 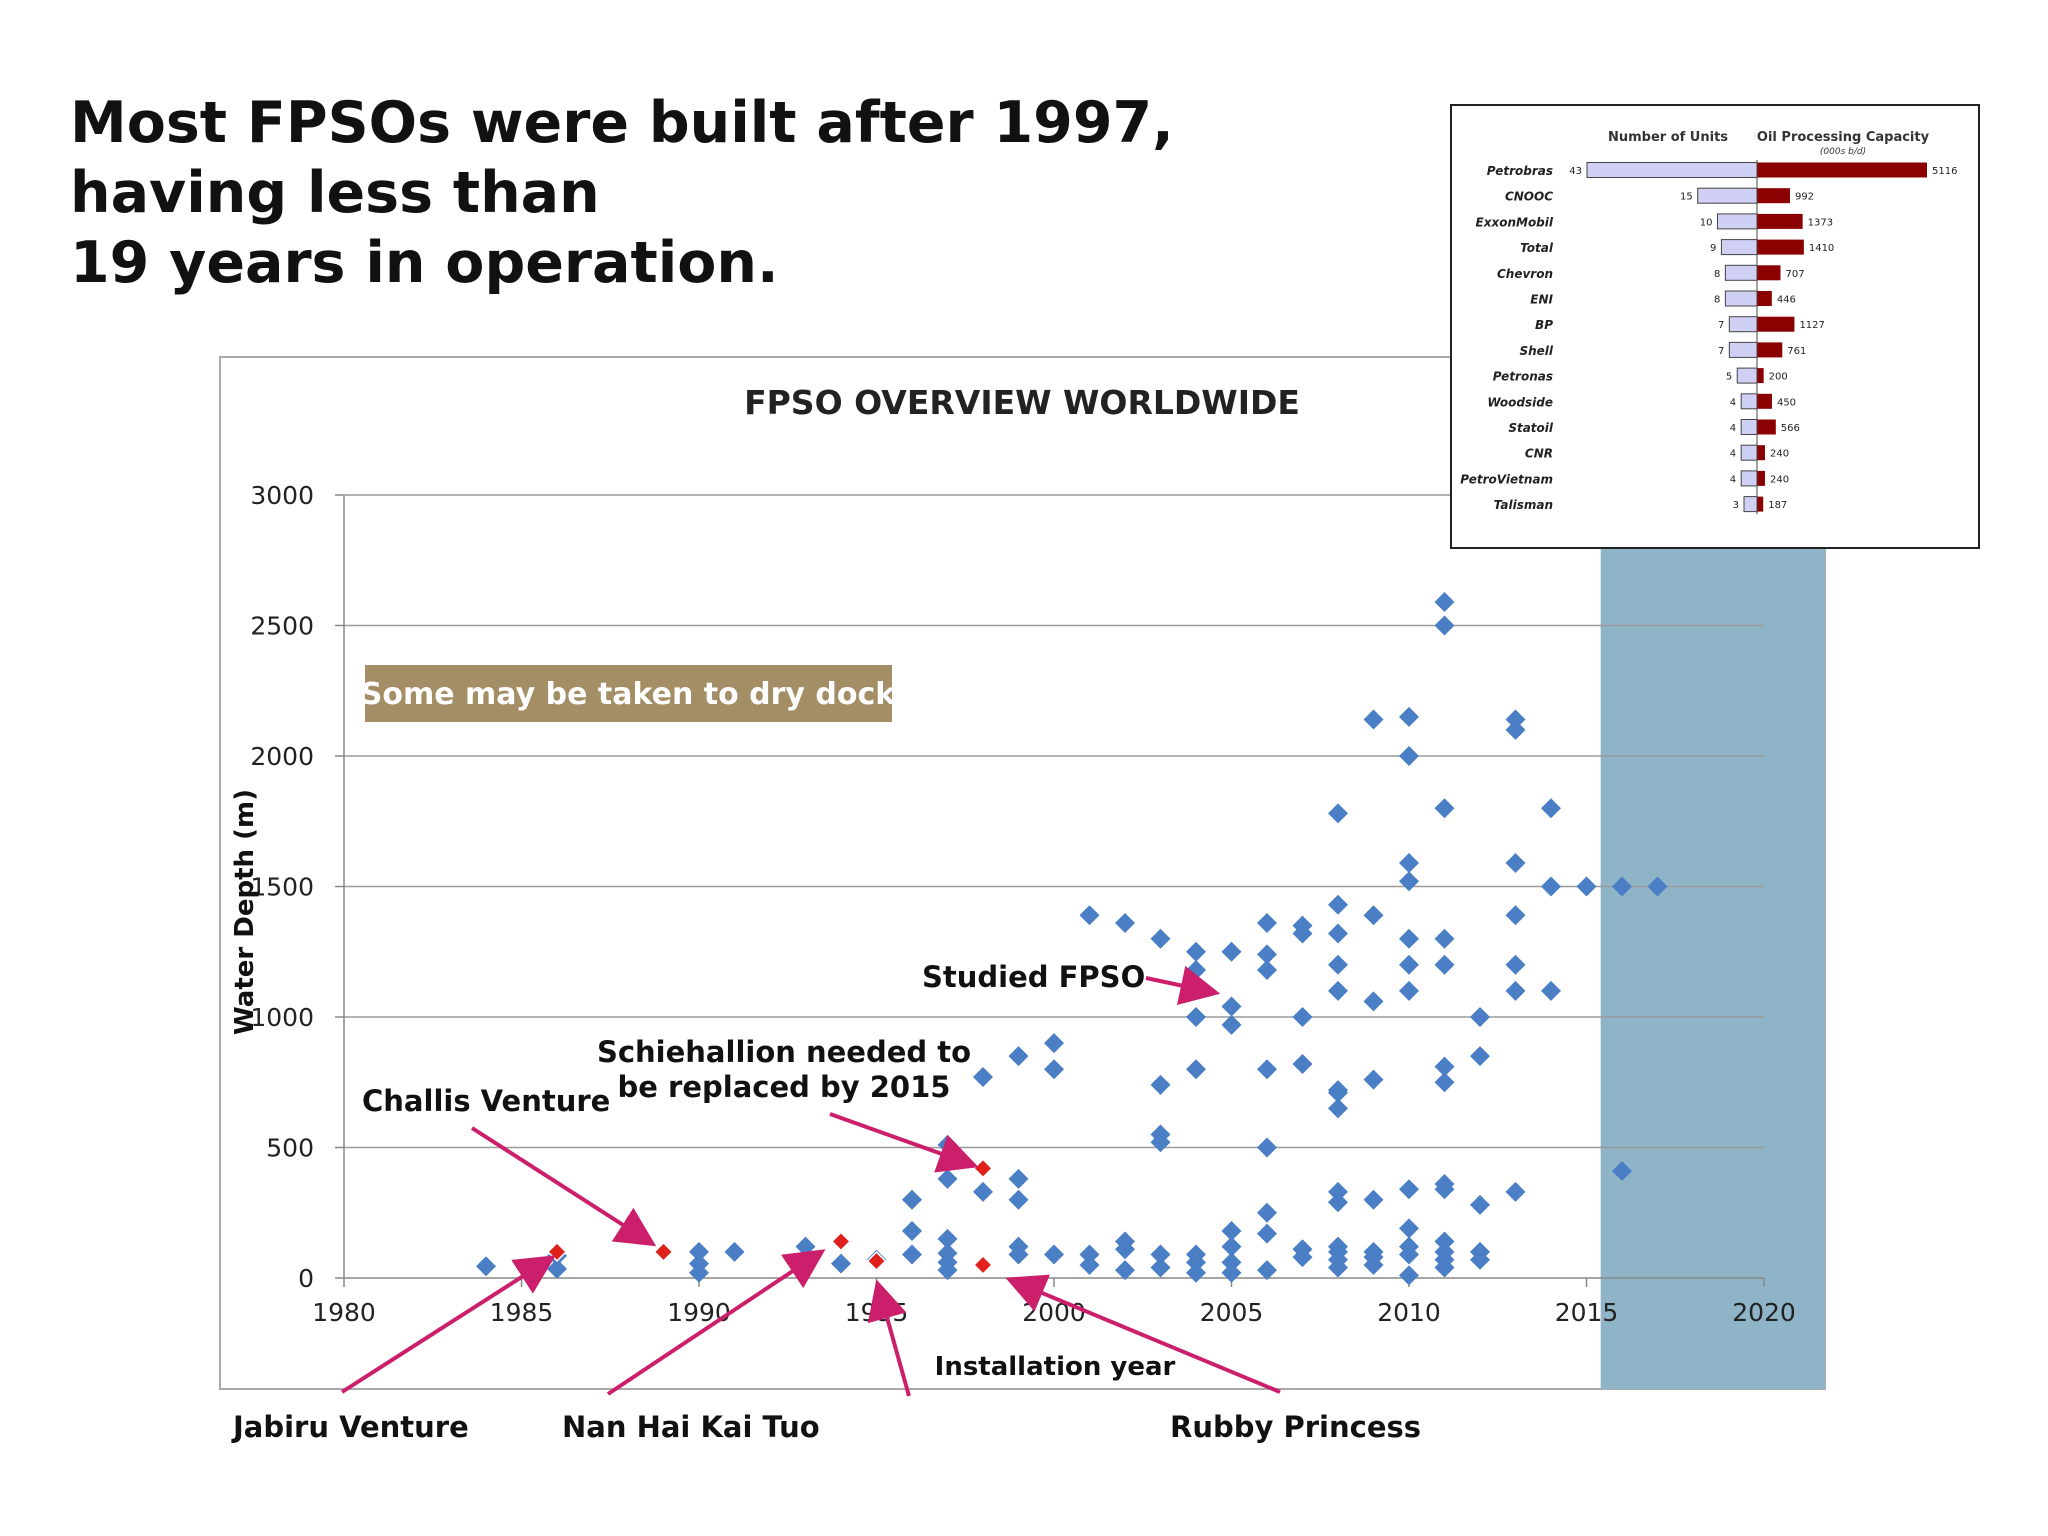 I want to click on inset-operator-label: CNR, so click(x=1539, y=454).